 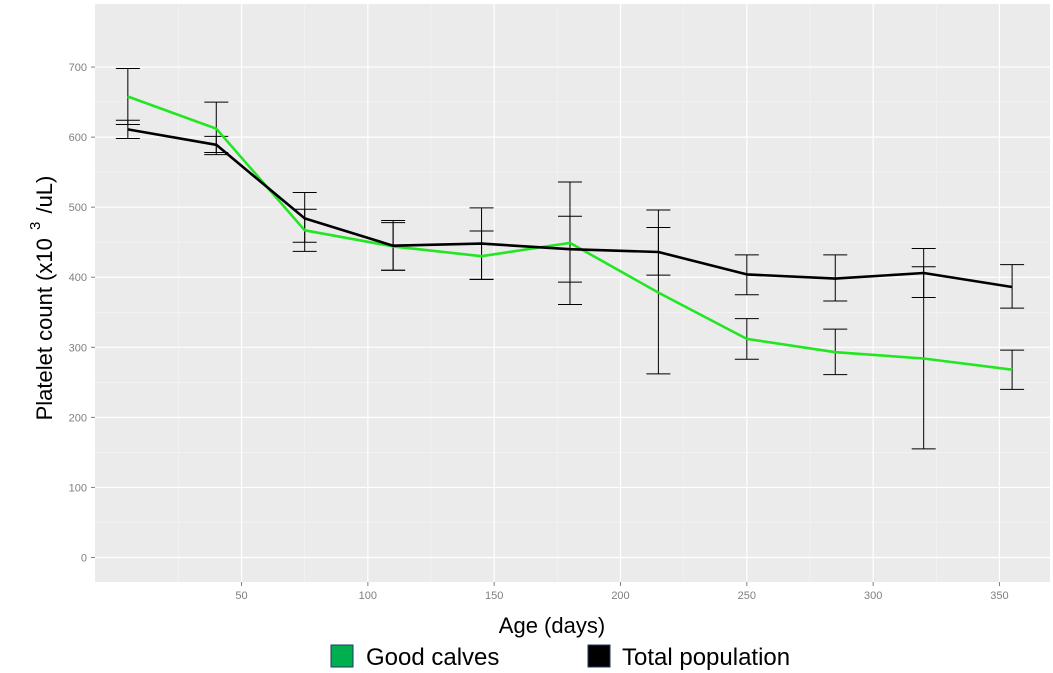 What do you see at coordinates (560, 657) in the screenshot?
I see `legend: Good calves Total population` at bounding box center [560, 657].